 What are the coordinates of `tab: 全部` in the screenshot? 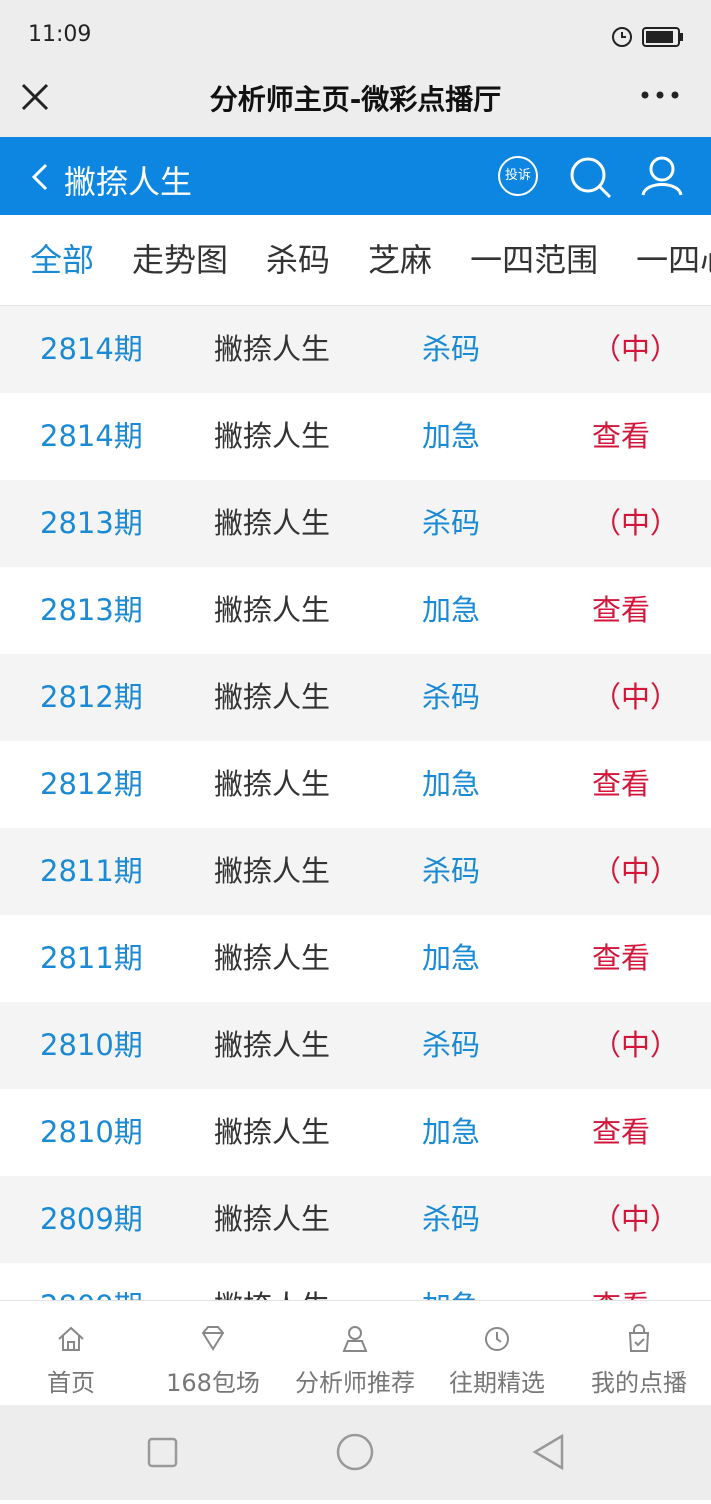 It's located at (62, 260).